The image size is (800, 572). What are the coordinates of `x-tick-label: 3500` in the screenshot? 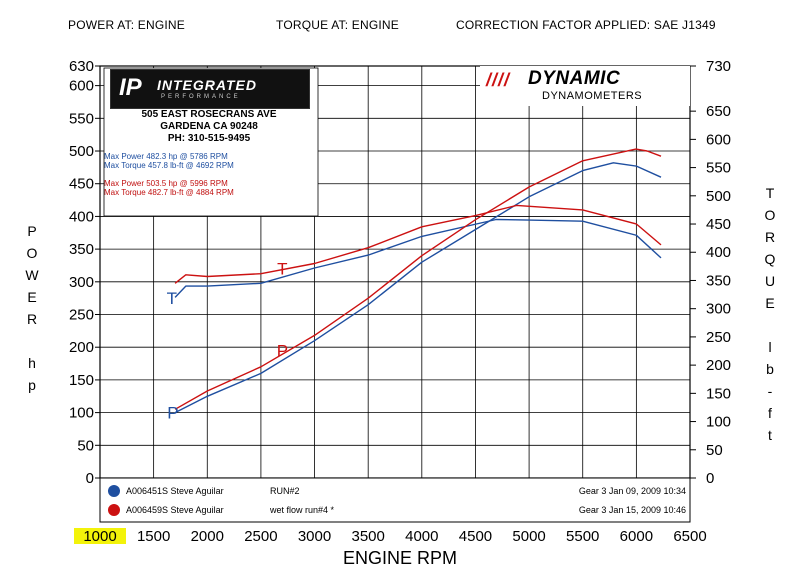 It's located at (367, 536).